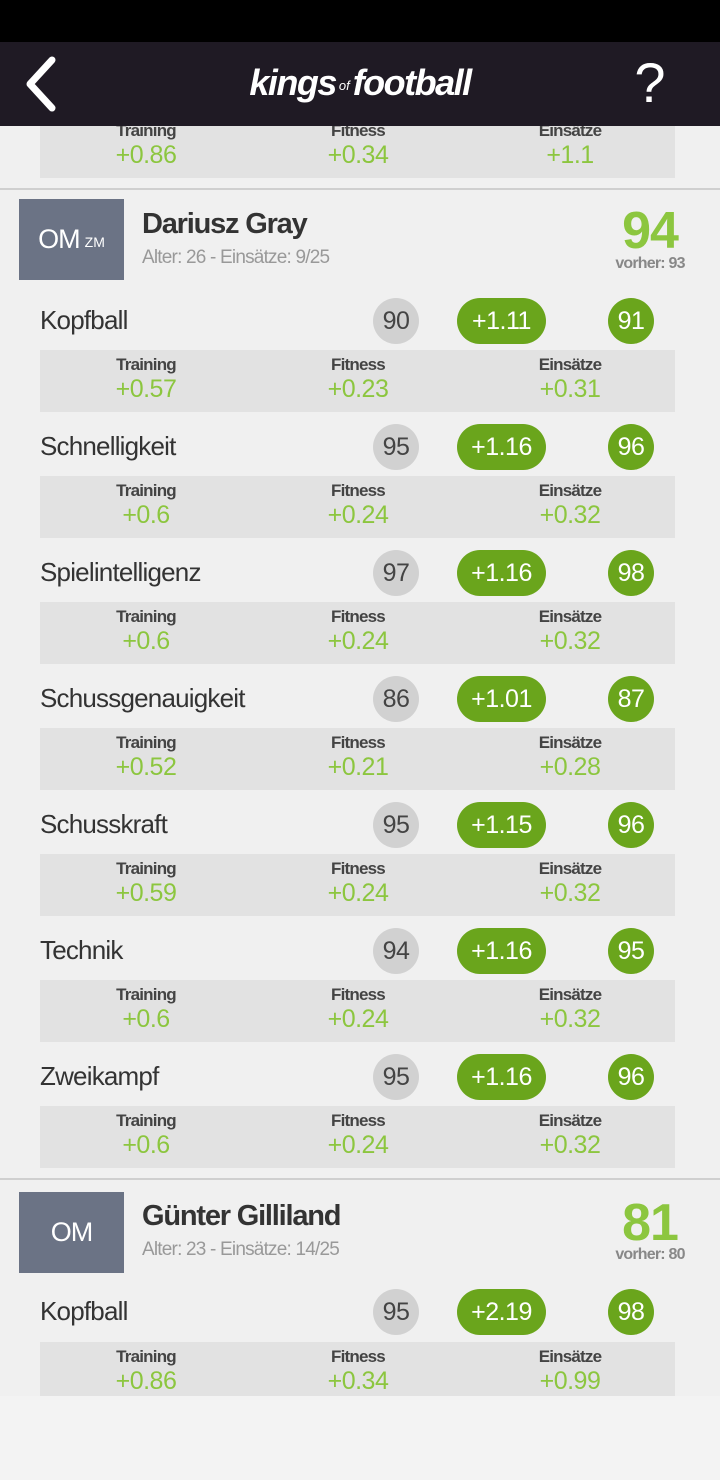 Image resolution: width=720 pixels, height=1480 pixels. Describe the element at coordinates (360, 189) in the screenshot. I see `card-divider` at that location.